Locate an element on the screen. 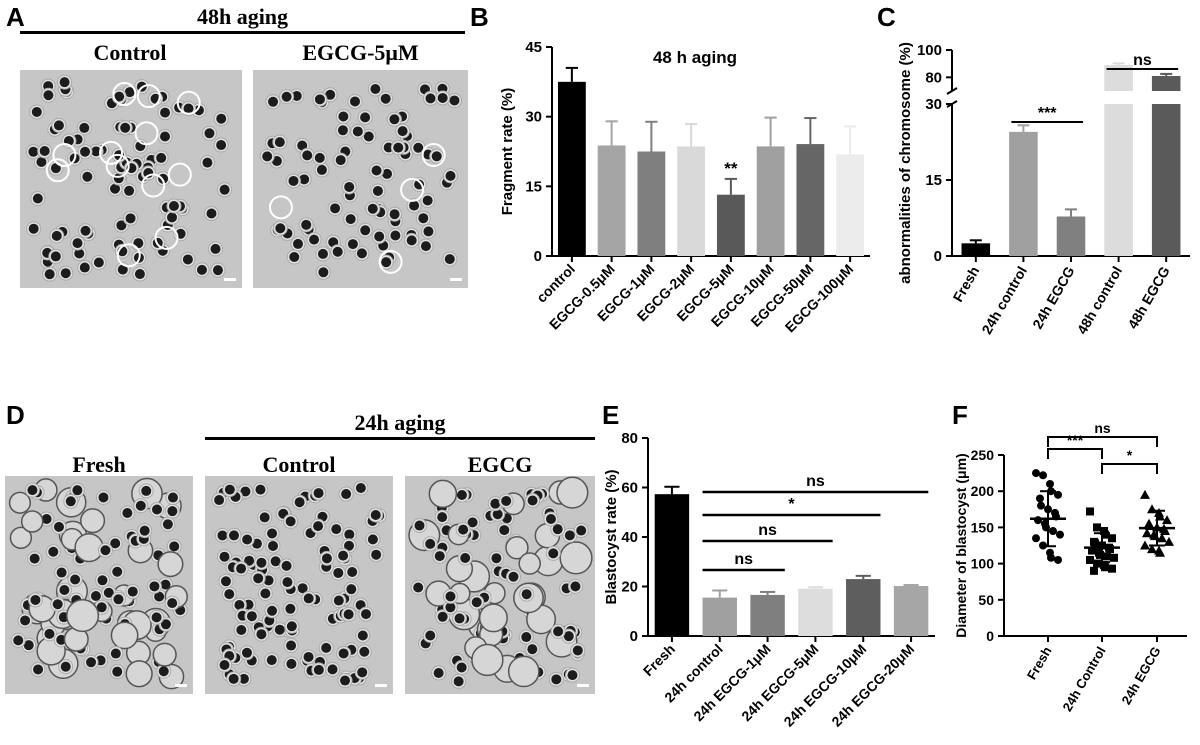  bar-control is located at coordinates (571, 168).